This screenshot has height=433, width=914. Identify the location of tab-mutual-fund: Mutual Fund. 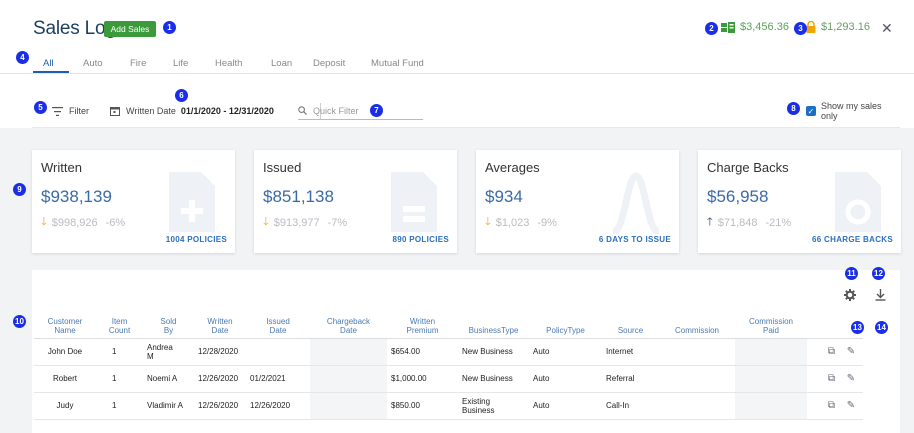
(397, 63).